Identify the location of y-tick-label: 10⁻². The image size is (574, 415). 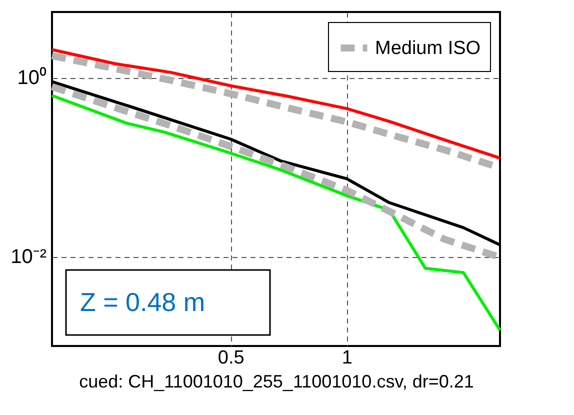
(28, 257).